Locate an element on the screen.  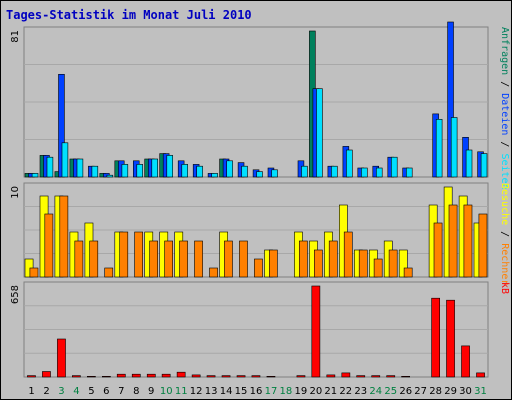
axis-label-part: kB is located at coordinates (504, 288).